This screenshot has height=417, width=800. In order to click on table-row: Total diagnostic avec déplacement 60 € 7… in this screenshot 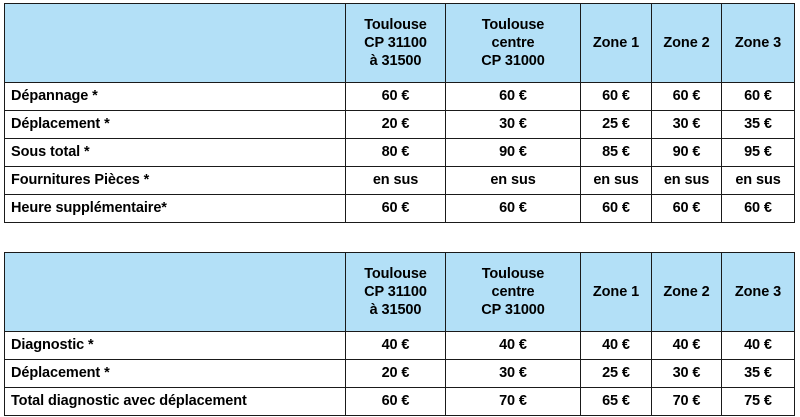, I will do `click(399, 401)`.